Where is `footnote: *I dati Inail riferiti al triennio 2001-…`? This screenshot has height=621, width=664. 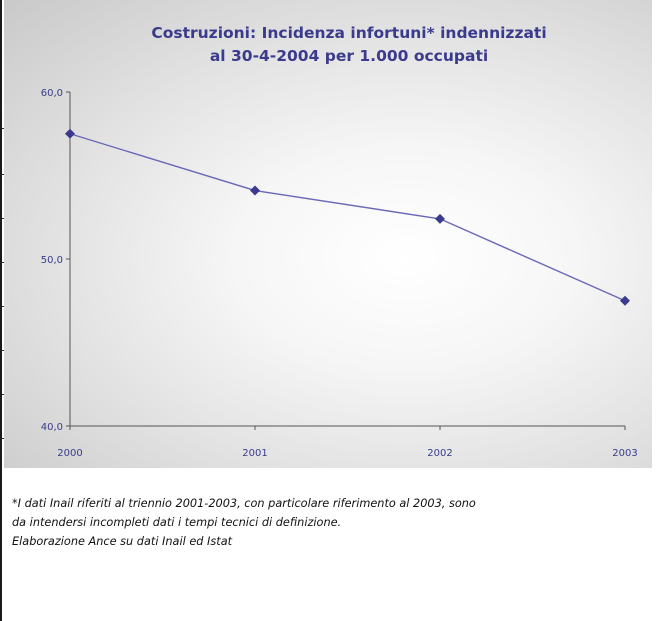 footnote: *I dati Inail riferiti al triennio 2001-… is located at coordinates (336, 522).